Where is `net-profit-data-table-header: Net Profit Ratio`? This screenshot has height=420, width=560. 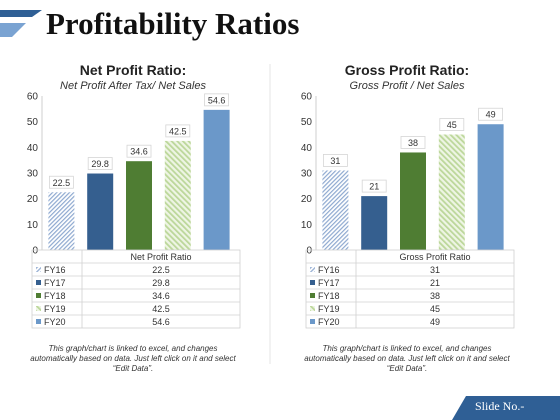 net-profit-data-table-header: Net Profit Ratio is located at coordinates (160, 257).